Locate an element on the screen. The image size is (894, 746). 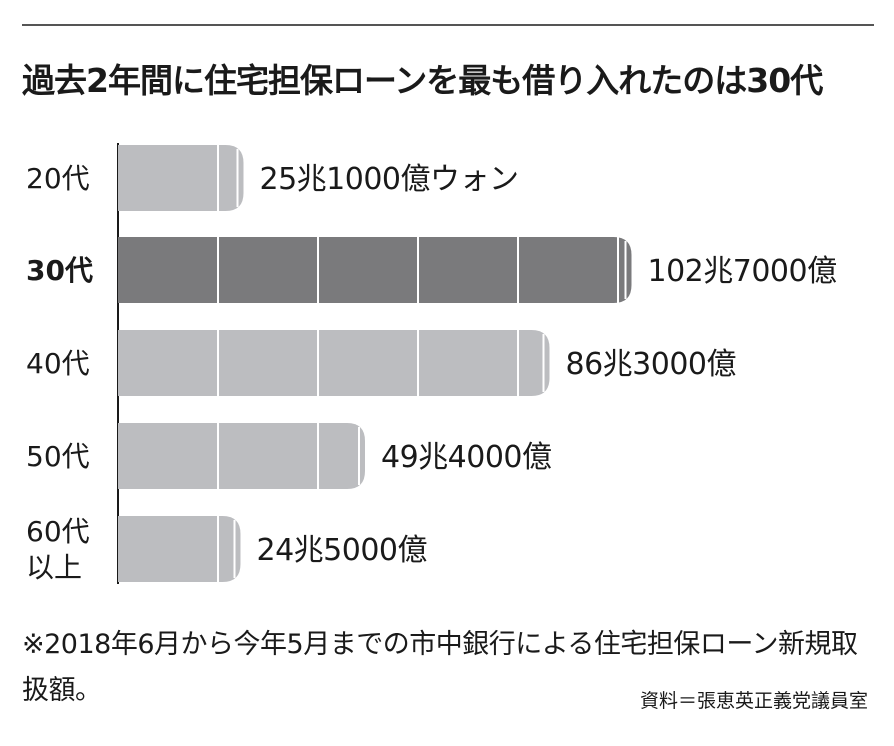
chart-title: 過去2年間に住宅担保ローンを最も借り入れたのは30代 is located at coordinates (422, 80).